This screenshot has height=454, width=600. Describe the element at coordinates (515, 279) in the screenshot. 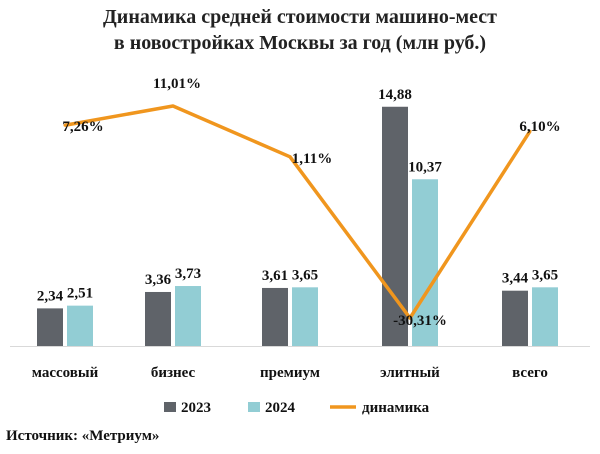

I see `bar-label-2023-4: 3,44` at that location.